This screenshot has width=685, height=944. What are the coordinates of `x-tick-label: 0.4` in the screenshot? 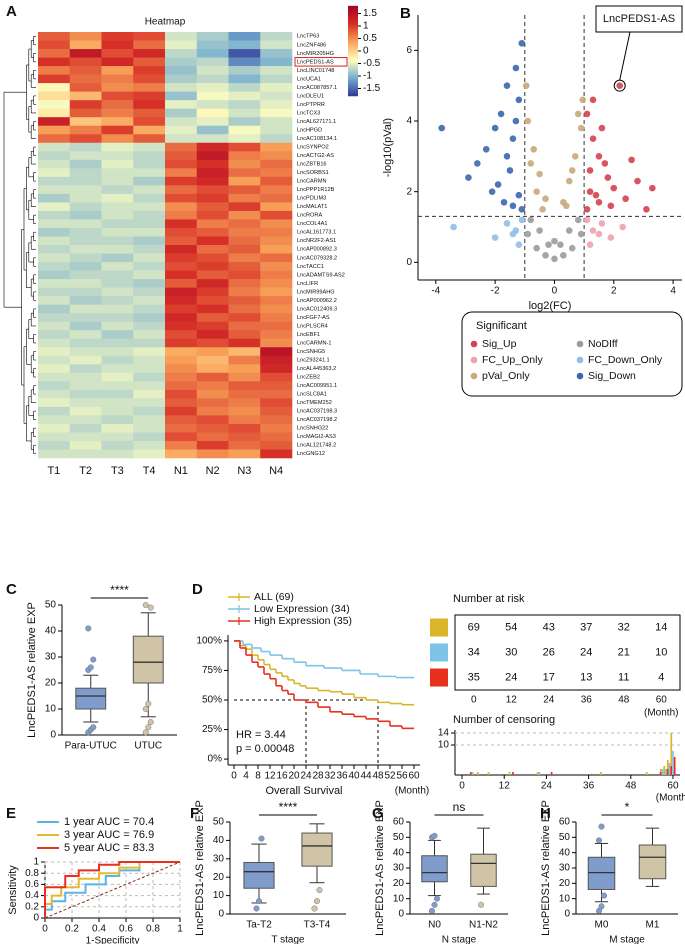 It's located at (99, 929).